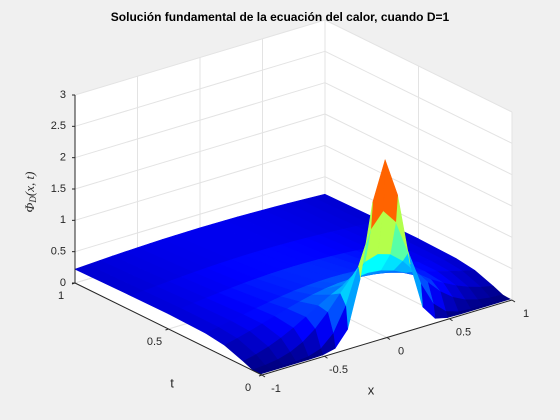 The width and height of the screenshot is (560, 420). I want to click on z-tick-label: 2.5, so click(58, 126).